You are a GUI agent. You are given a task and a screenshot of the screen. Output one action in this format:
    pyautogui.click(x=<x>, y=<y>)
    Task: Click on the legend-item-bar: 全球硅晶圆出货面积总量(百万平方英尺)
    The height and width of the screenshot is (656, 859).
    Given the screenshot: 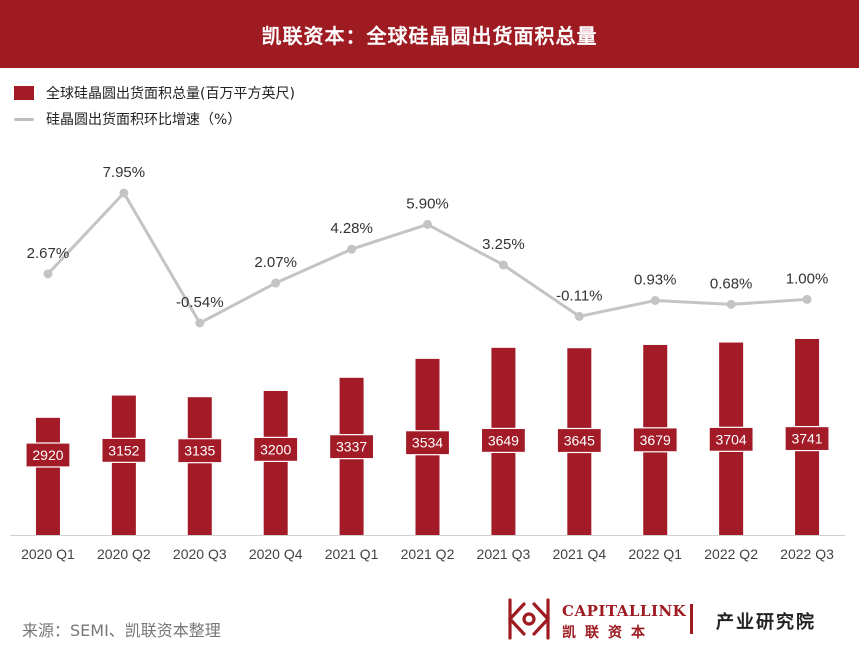 What is the action you would take?
    pyautogui.click(x=154, y=93)
    